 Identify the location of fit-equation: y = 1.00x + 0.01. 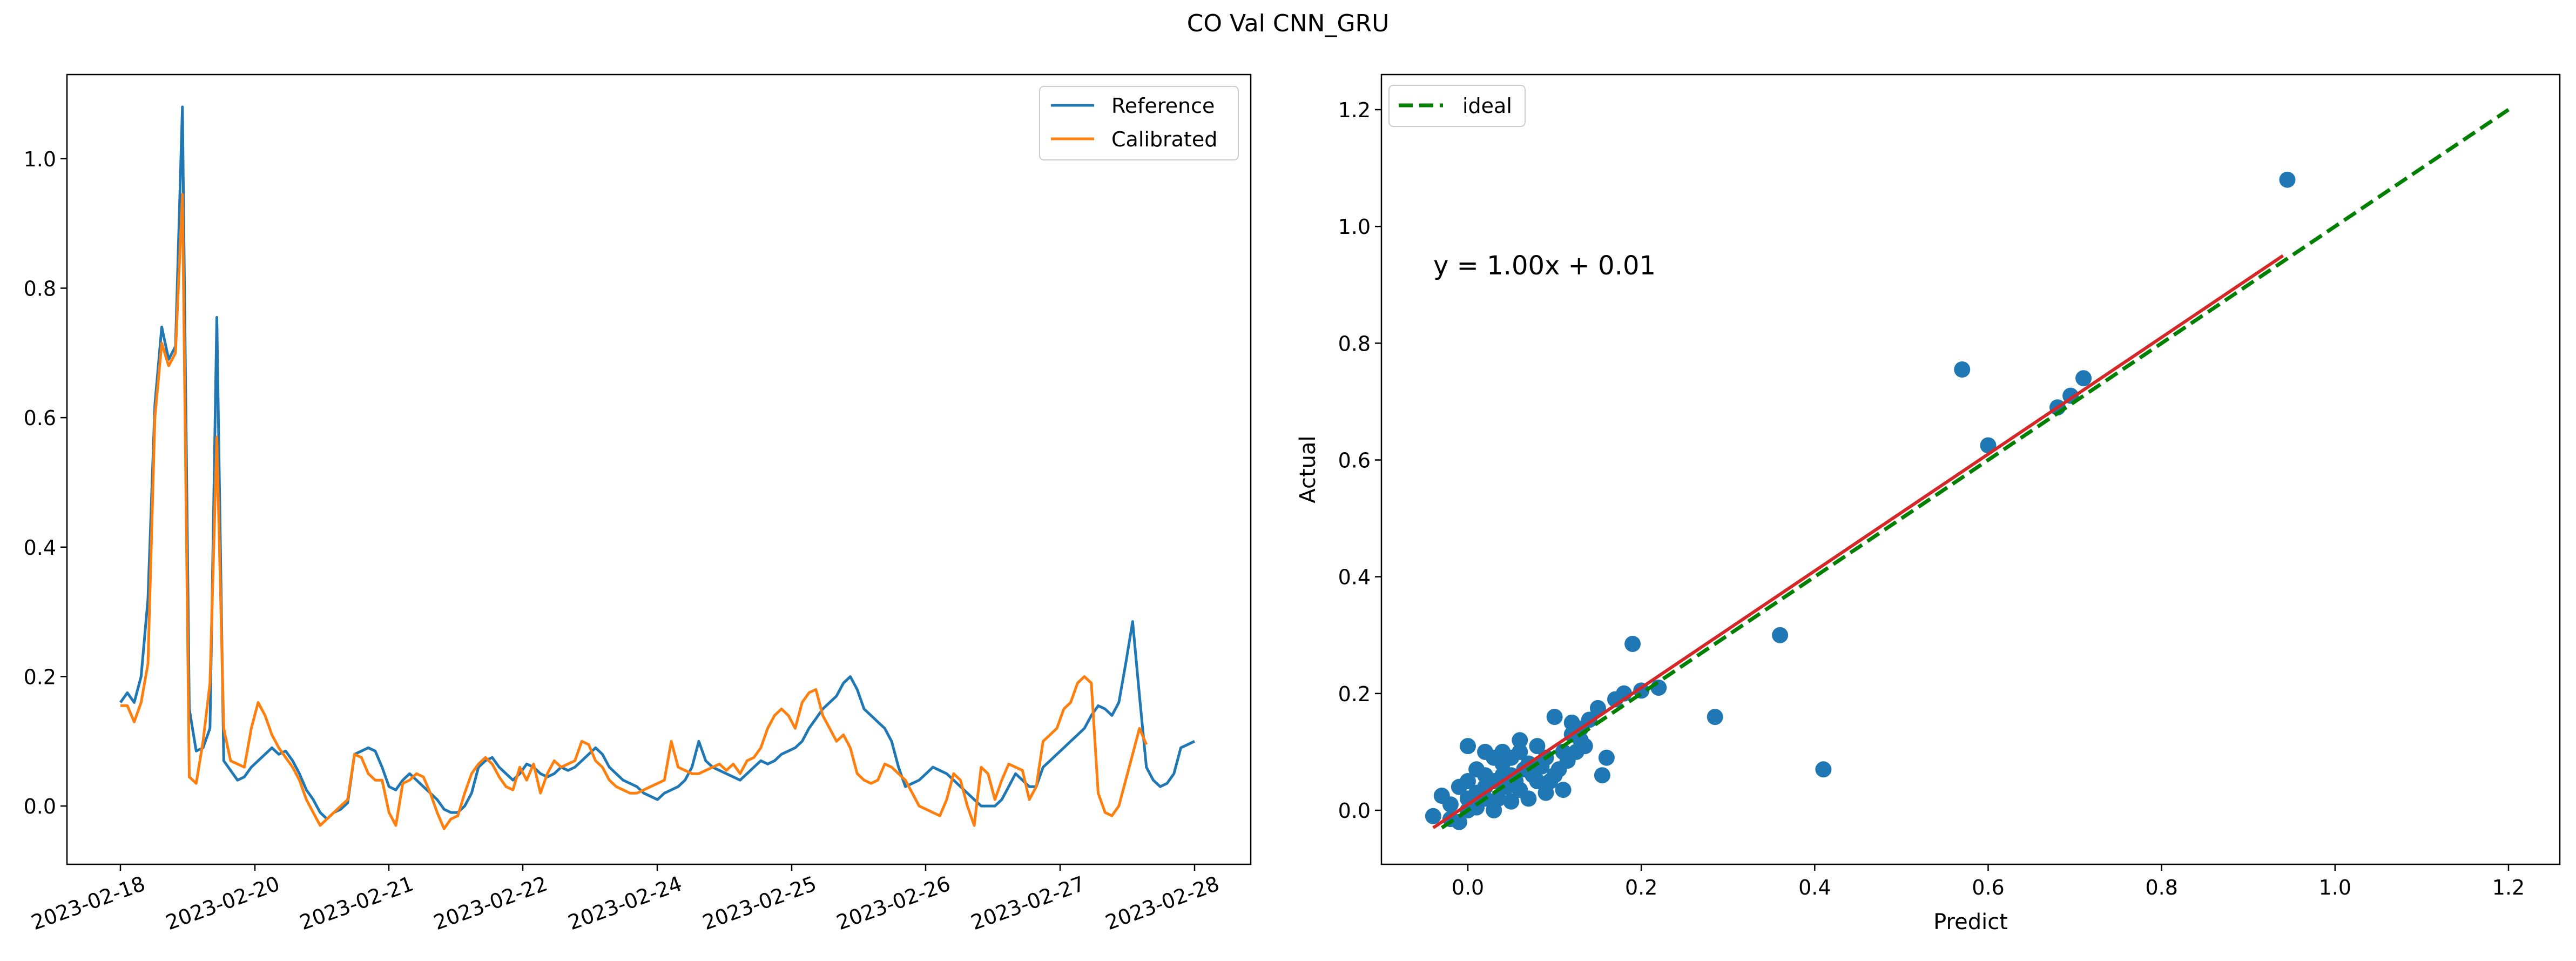
(1544, 266).